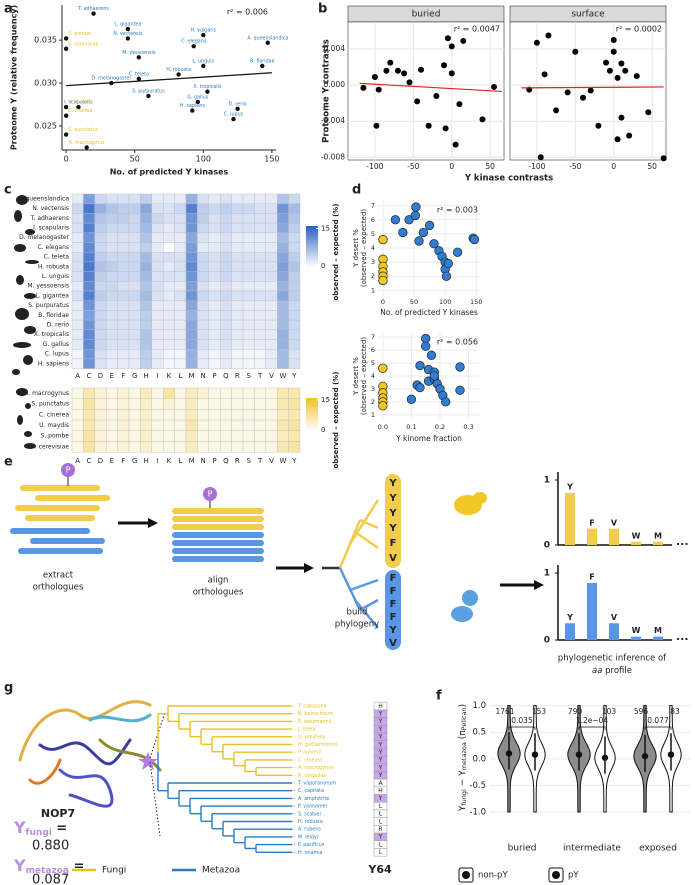 The width and height of the screenshot is (695, 885). I want to click on y-tick-label: 3, so click(373, 389).